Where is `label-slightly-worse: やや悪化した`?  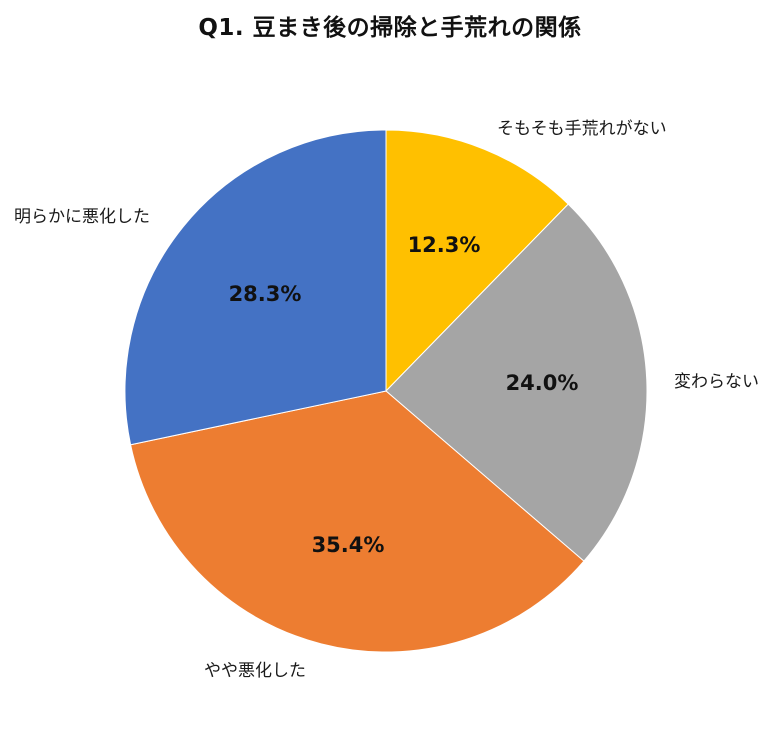 label-slightly-worse: やや悪化した is located at coordinates (255, 671).